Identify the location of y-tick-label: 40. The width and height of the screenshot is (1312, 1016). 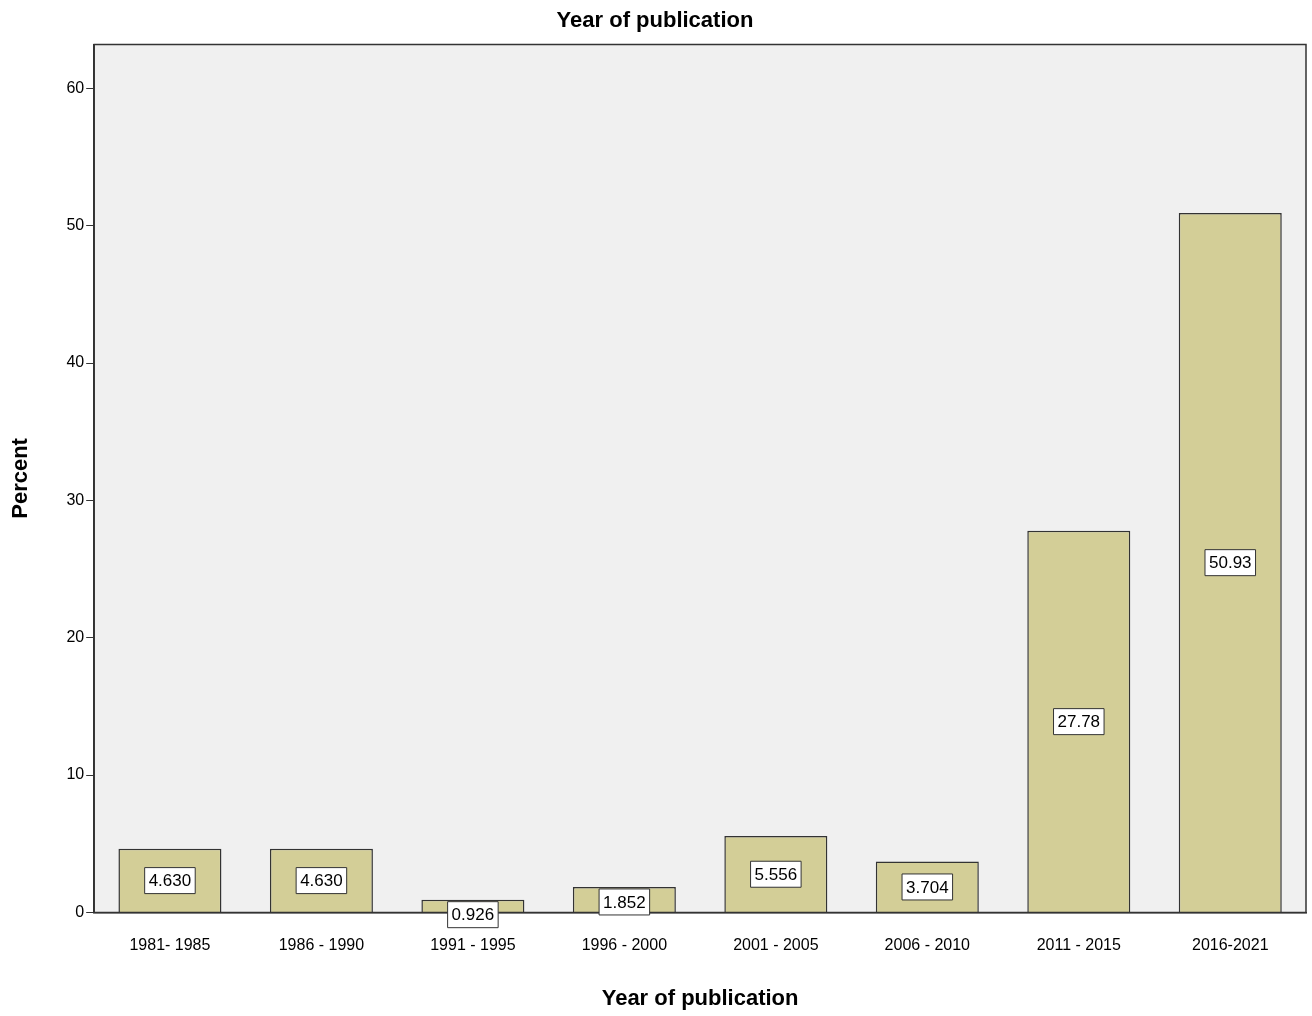
(75, 362).